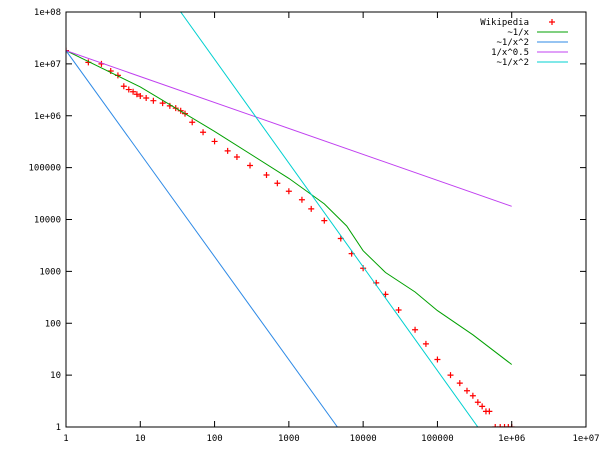 This screenshot has width=600, height=450. Describe the element at coordinates (50, 272) in the screenshot. I see `y-tick-label: 1000` at that location.